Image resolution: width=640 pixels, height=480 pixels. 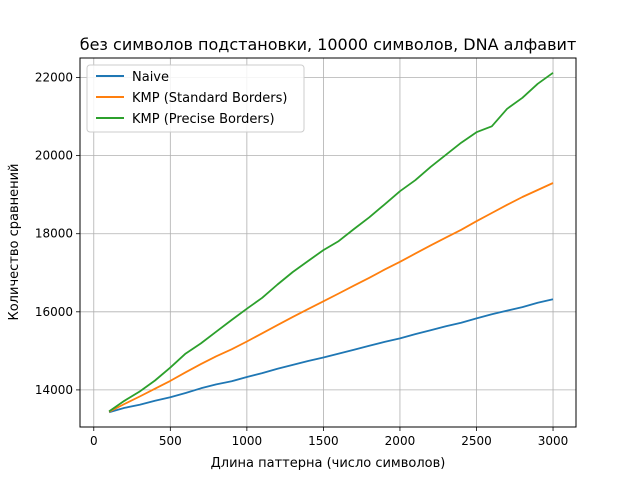 I want to click on legend-box, so click(x=195, y=98).